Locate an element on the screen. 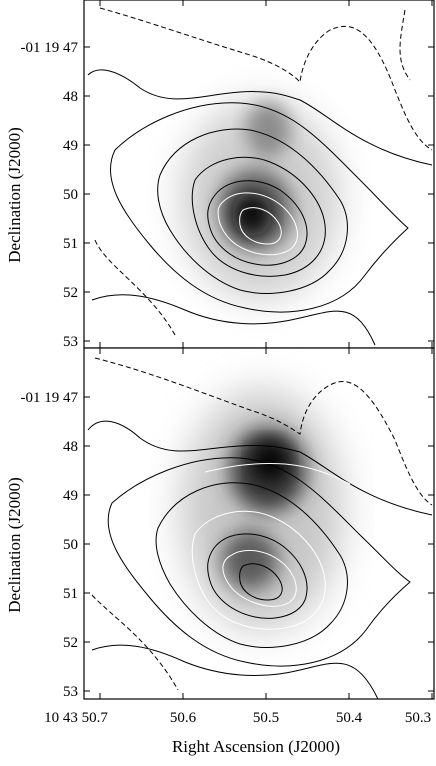 The height and width of the screenshot is (766, 436). bottom-y-tick-label: 51 is located at coordinates (70, 594).